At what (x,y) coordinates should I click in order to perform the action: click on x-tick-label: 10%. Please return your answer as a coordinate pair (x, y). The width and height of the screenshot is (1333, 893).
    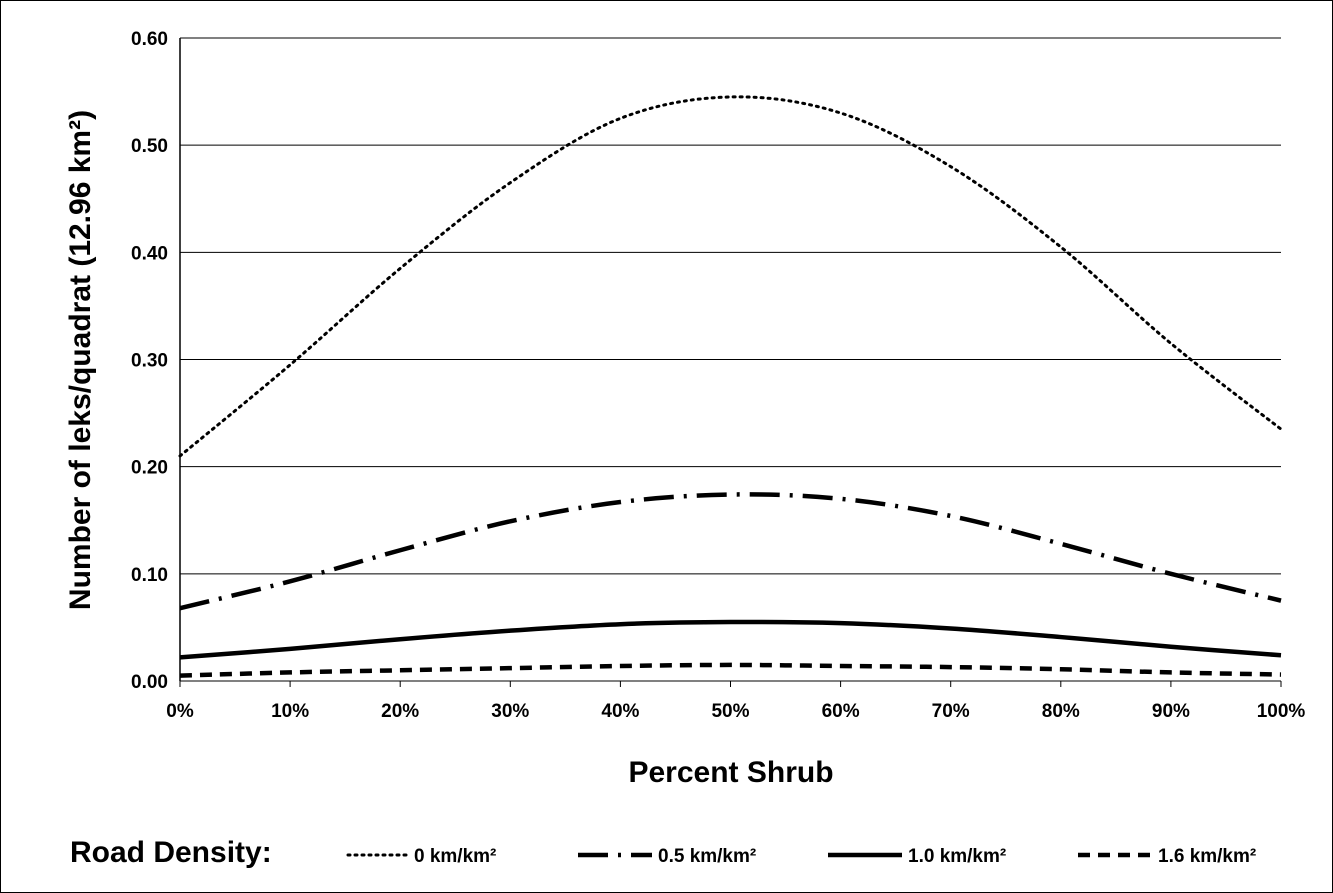
    Looking at the image, I should click on (290, 711).